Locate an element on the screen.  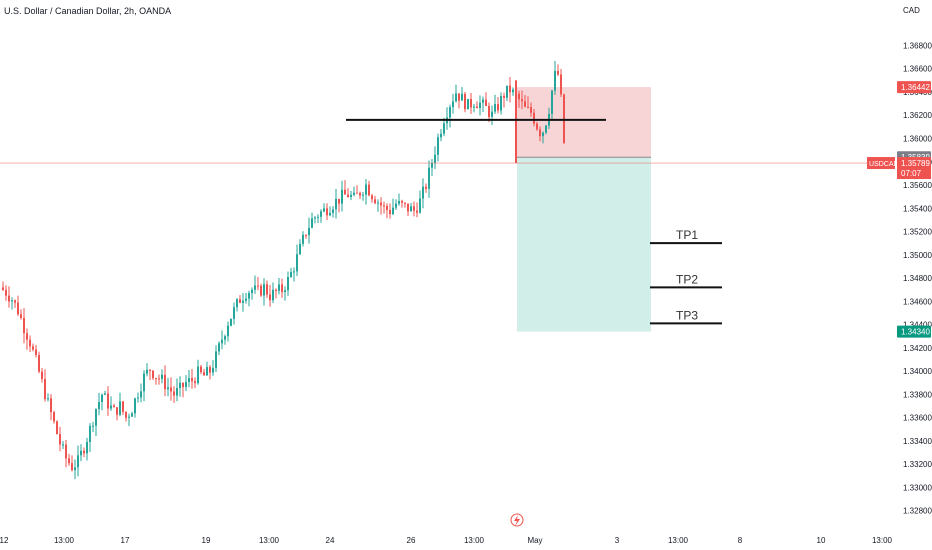
y-tick-label: 1.32800 is located at coordinates (917, 511).